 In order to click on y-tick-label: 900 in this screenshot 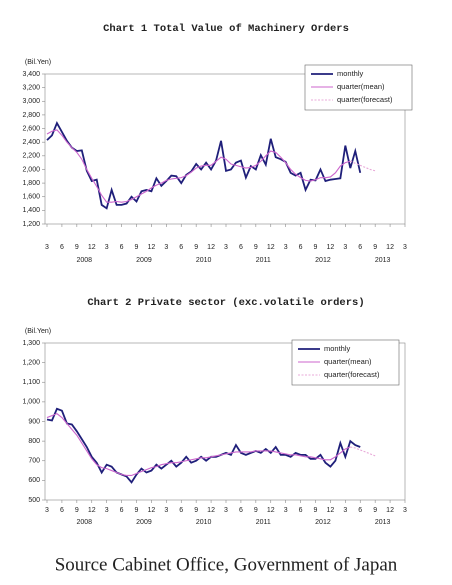, I will do `click(34, 421)`.